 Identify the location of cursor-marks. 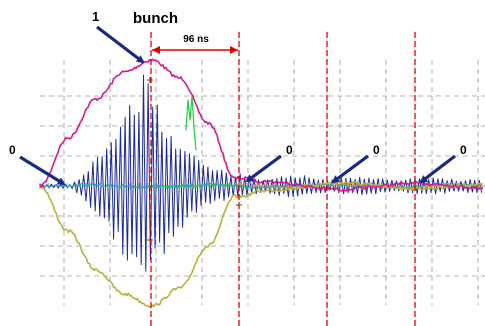
(194, 160).